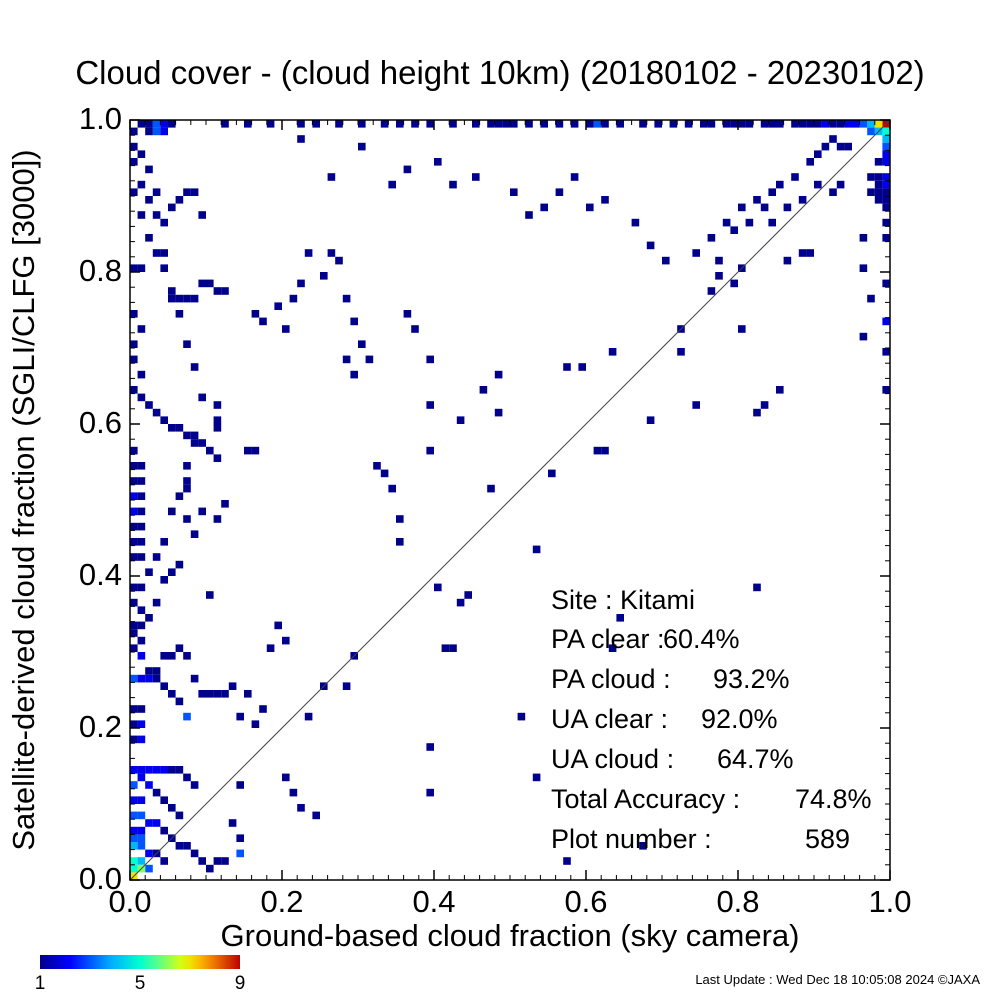  I want to click on stat-label: PA cloud :, so click(611, 679).